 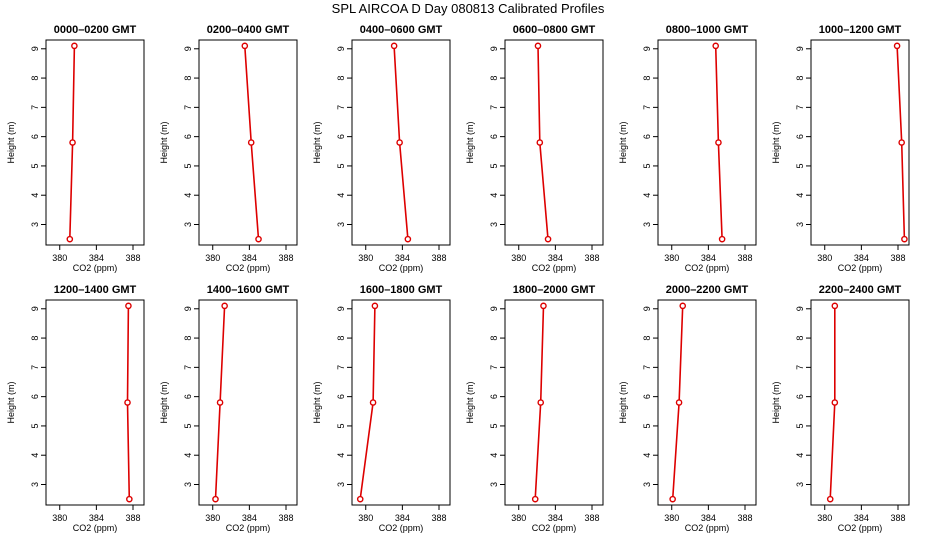 What do you see at coordinates (554, 290) in the screenshot?
I see `panel-title: 1800–2000 GMT` at bounding box center [554, 290].